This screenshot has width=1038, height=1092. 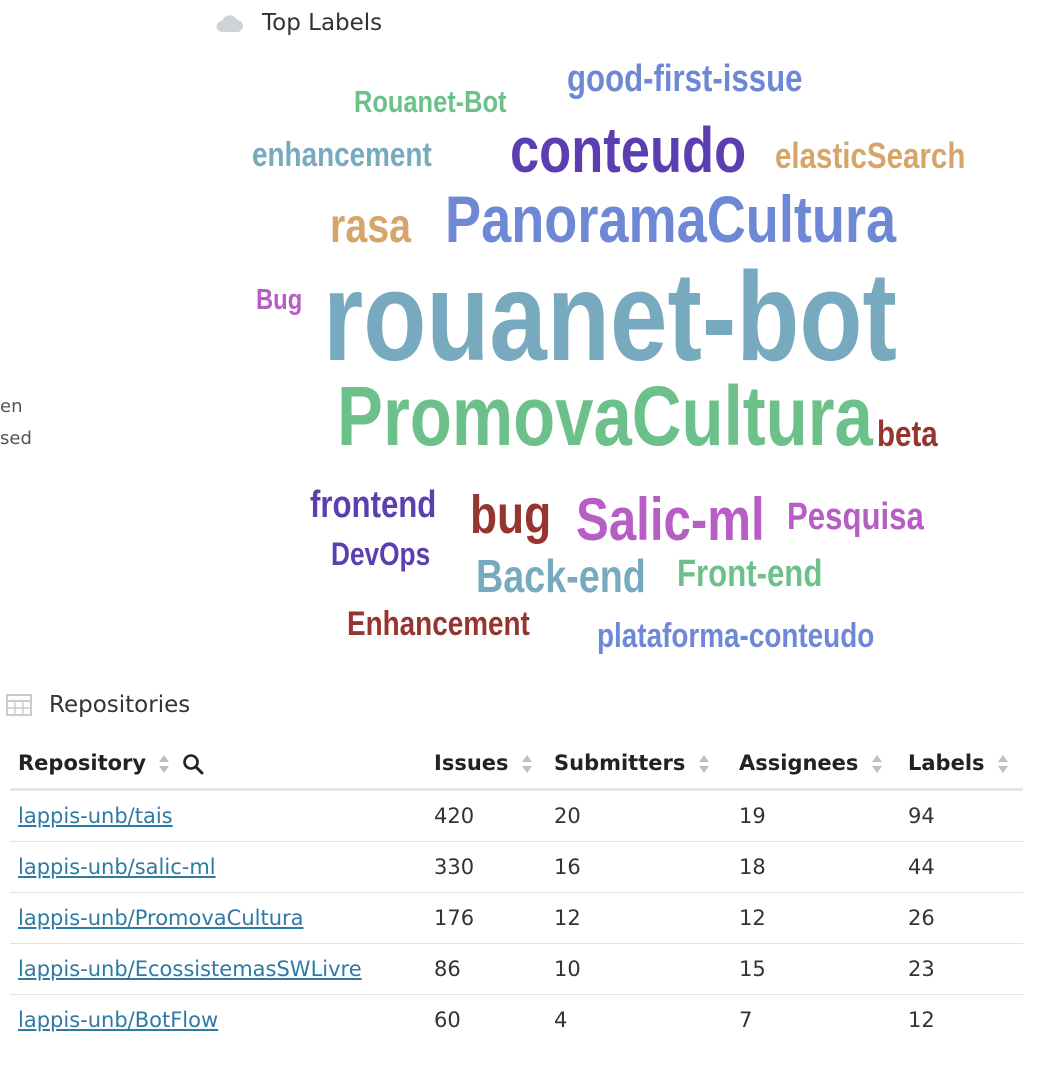 What do you see at coordinates (961, 867) in the screenshot?
I see `labels-cell: 44` at bounding box center [961, 867].